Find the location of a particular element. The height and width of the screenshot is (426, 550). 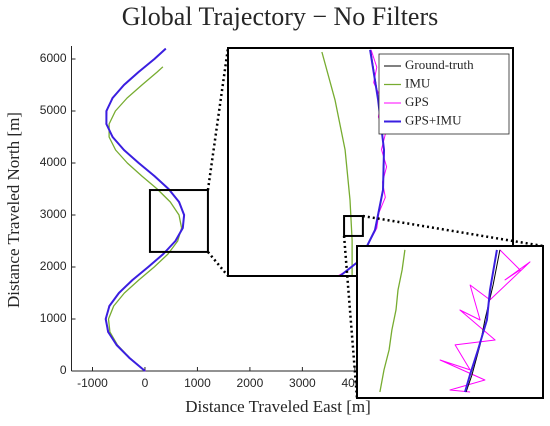

x-tick-label: 3000 is located at coordinates (302, 383).